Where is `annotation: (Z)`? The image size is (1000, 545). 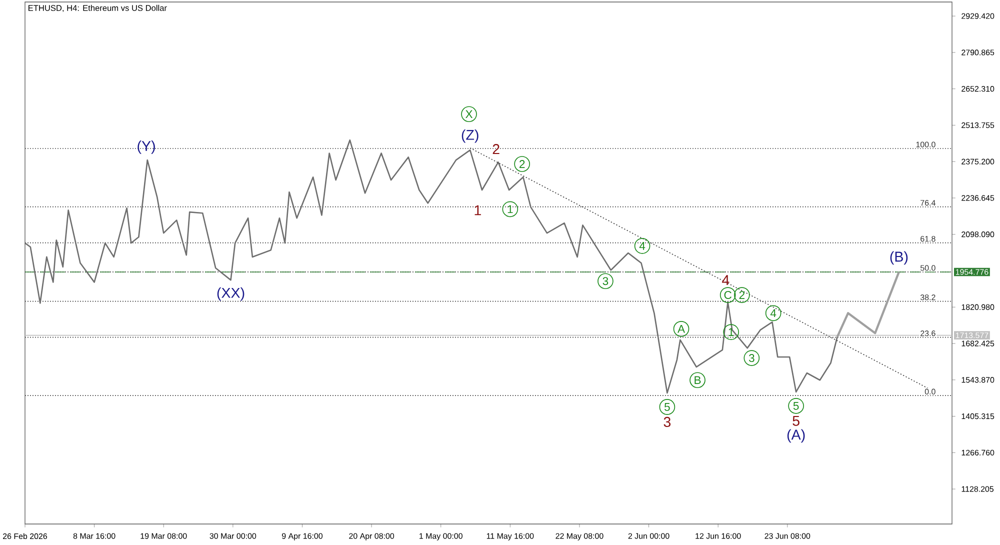 annotation: (Z) is located at coordinates (470, 136).